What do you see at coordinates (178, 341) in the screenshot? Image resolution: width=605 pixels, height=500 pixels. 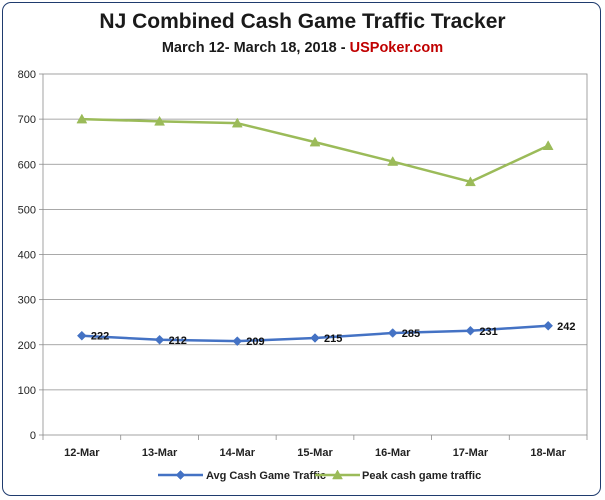 I see `data-label: 212` at bounding box center [178, 341].